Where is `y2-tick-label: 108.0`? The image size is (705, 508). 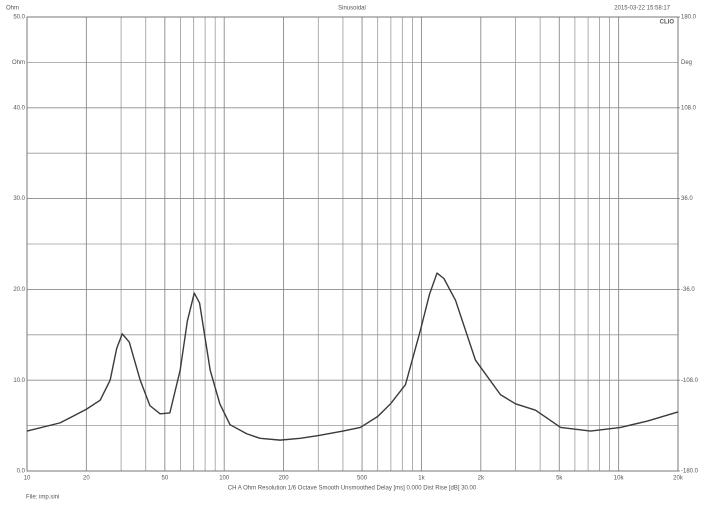
y2-tick-label: 108.0 is located at coordinates (689, 108).